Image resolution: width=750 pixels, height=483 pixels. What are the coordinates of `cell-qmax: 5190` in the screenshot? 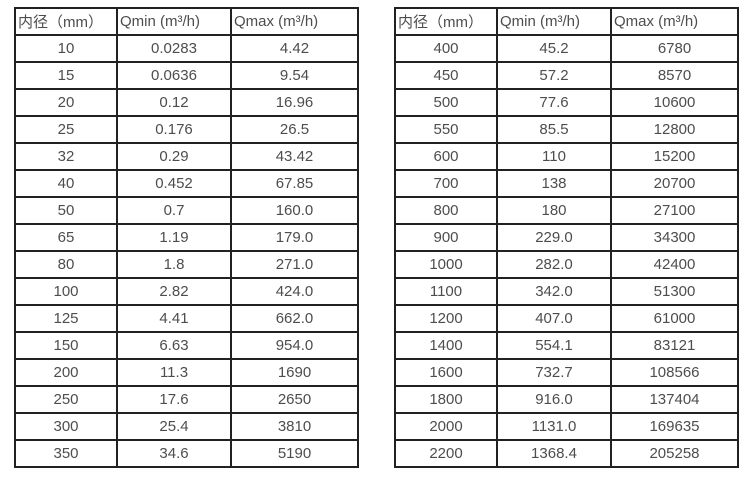 It's located at (294, 453).